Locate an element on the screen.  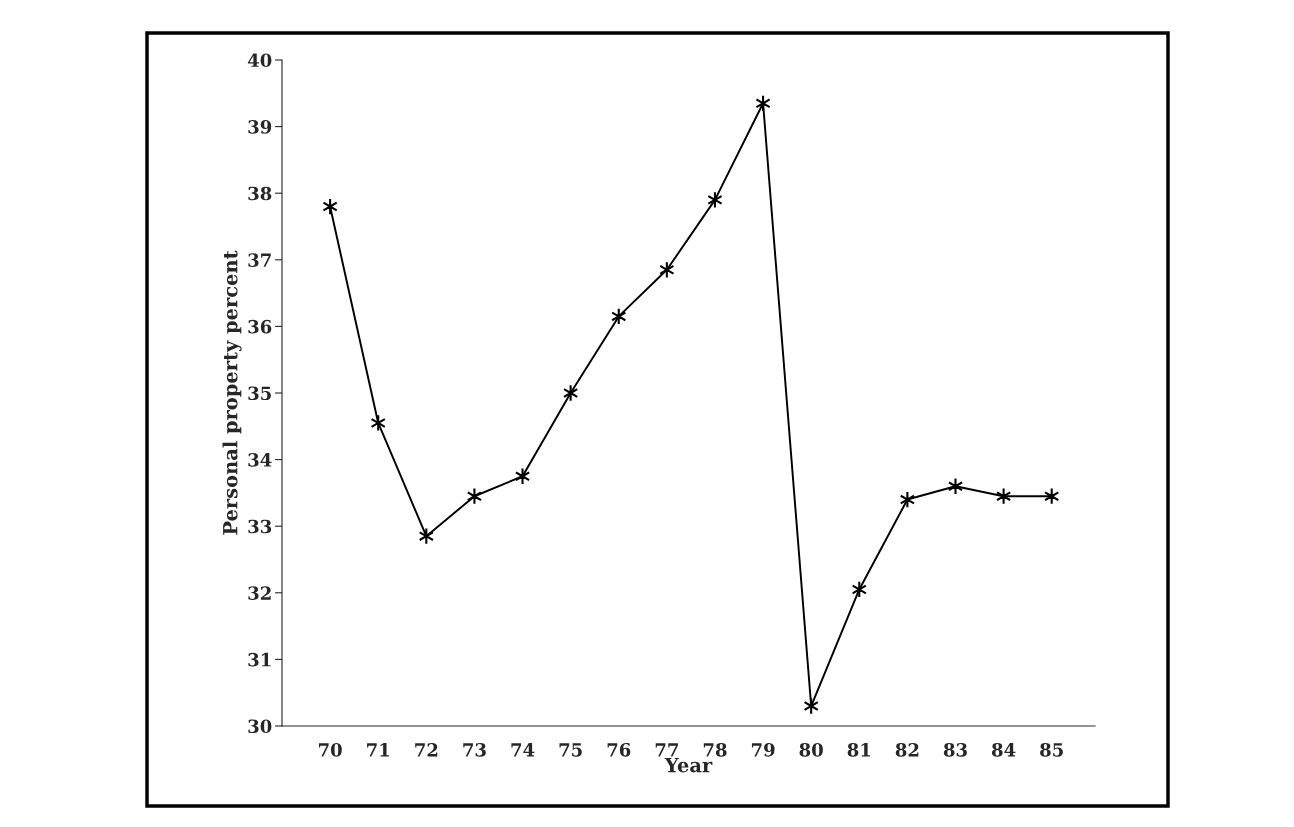
y-tick-label: 38 is located at coordinates (260, 193).